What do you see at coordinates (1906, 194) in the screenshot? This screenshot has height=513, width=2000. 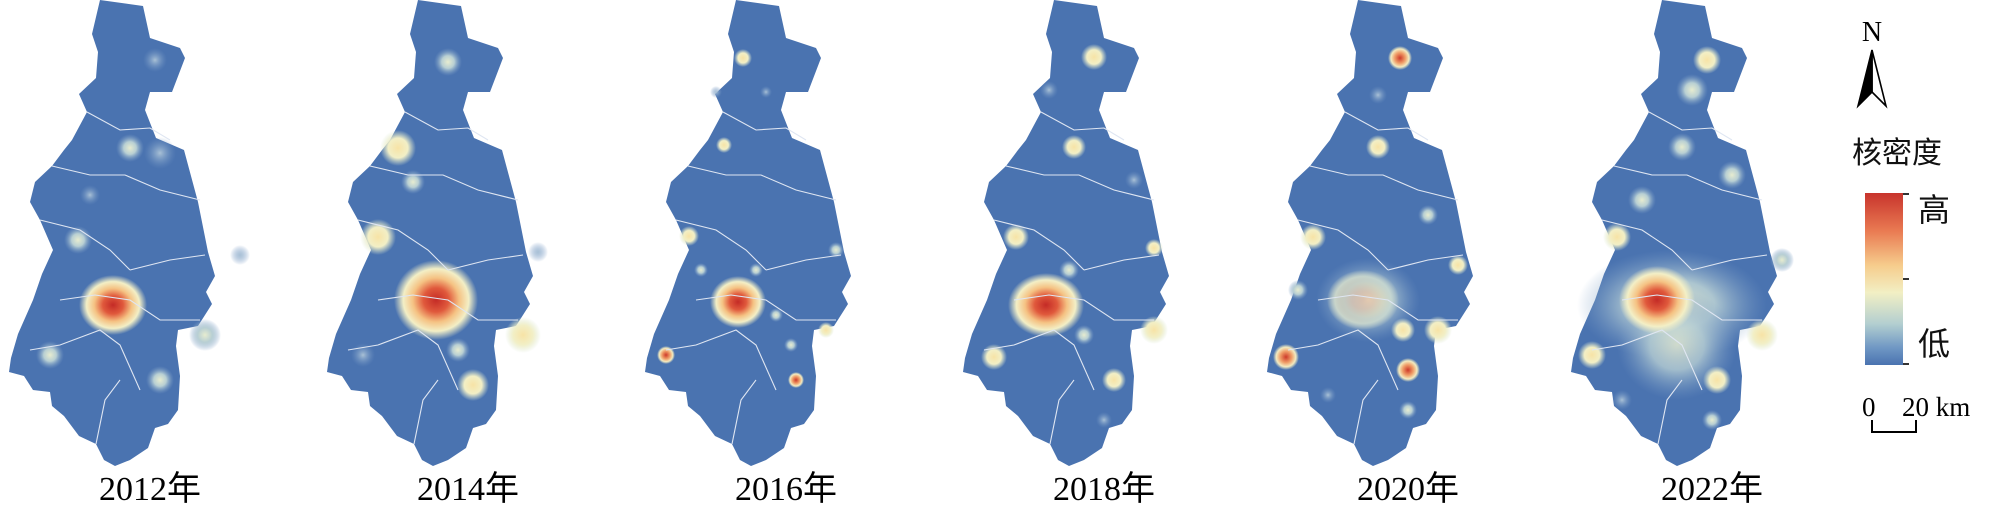 I see `ramp-tick-high` at bounding box center [1906, 194].